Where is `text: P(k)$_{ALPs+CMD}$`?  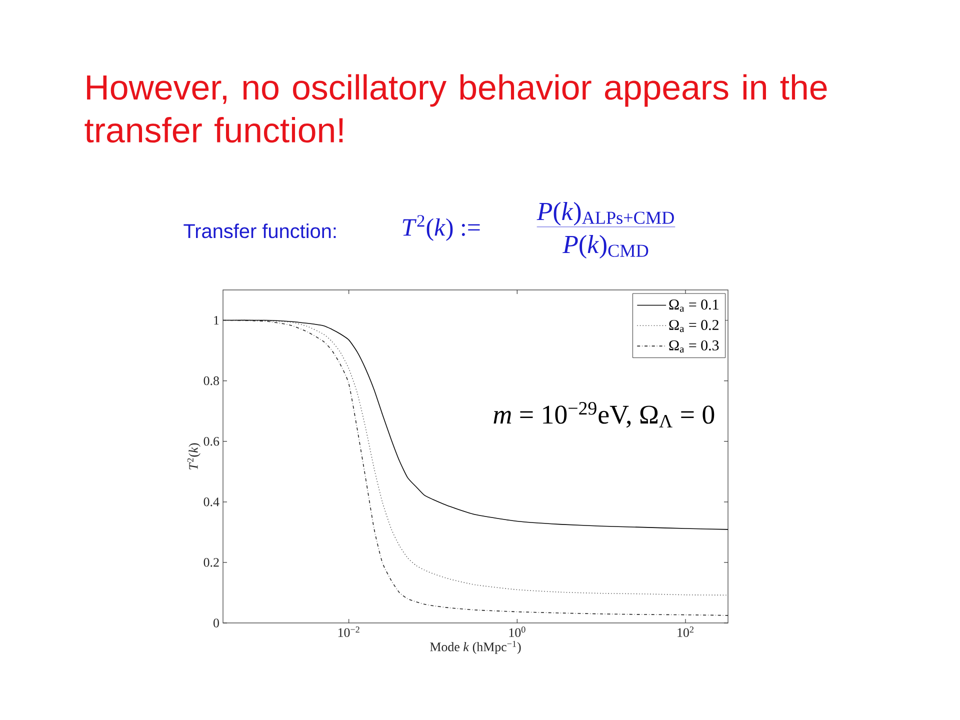
text: P(k)$_{ALPs+CMD}$ is located at coordinates (605, 214).